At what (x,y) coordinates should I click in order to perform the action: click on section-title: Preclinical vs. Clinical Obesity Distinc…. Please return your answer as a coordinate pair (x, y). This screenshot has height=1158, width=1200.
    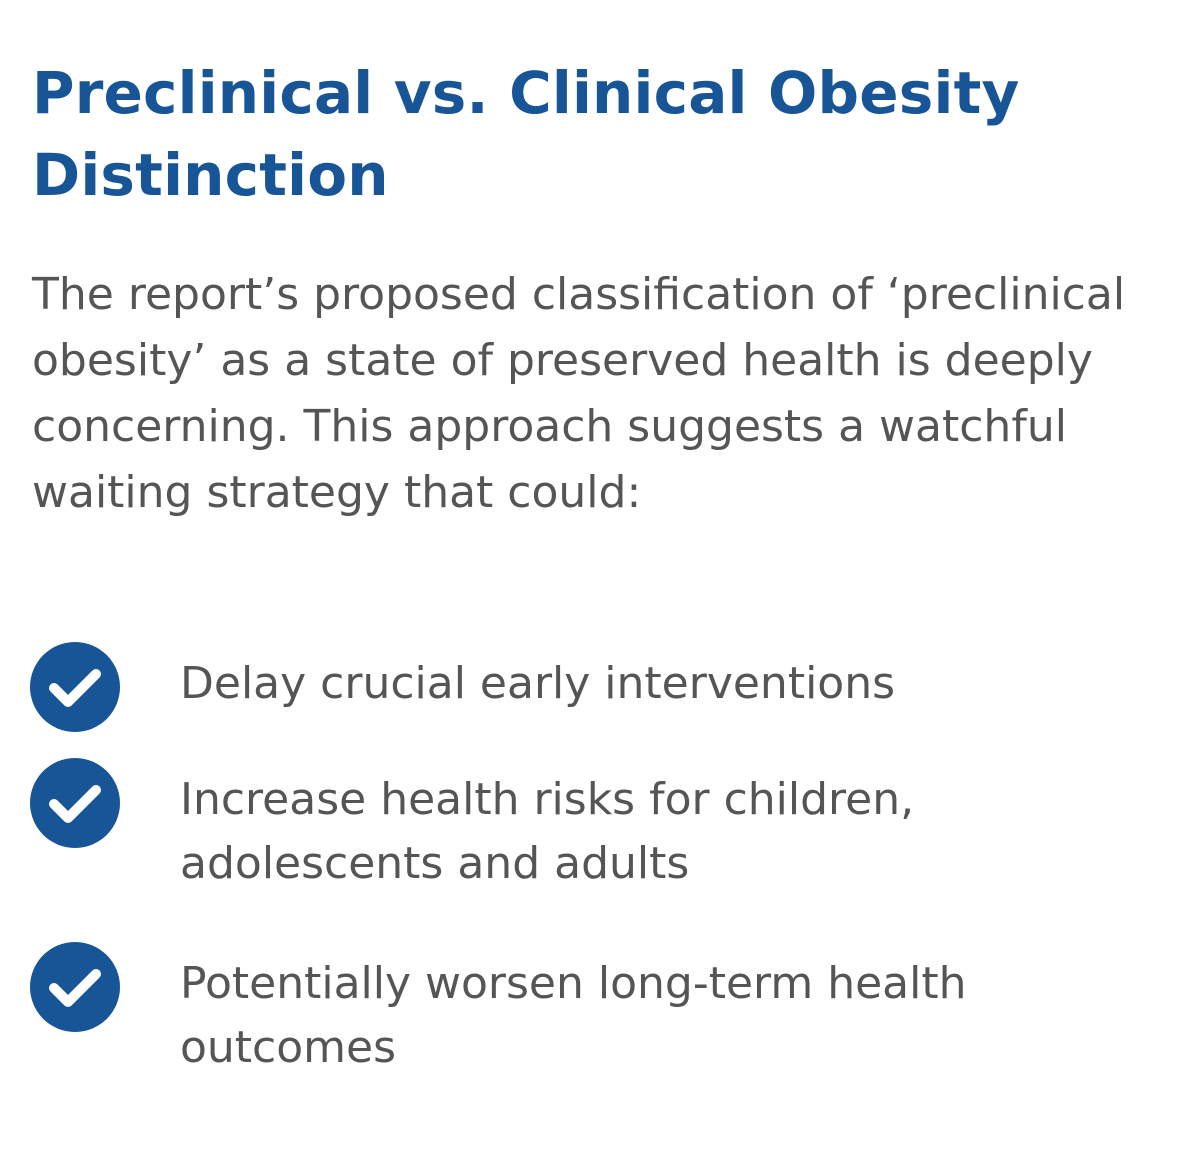
    Looking at the image, I should click on (526, 134).